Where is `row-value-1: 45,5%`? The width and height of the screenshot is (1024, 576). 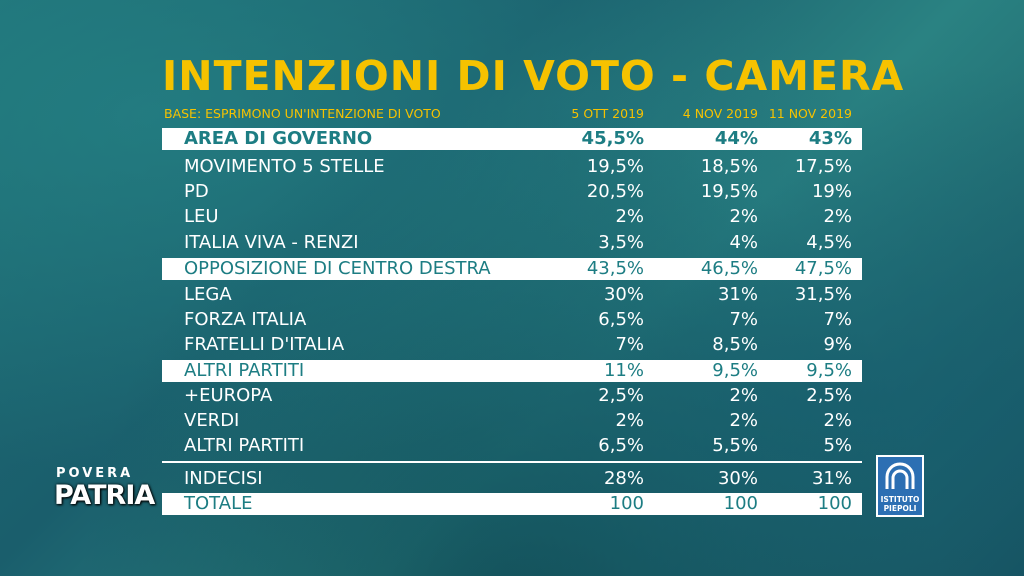
row-value-1: 45,5% is located at coordinates (612, 138).